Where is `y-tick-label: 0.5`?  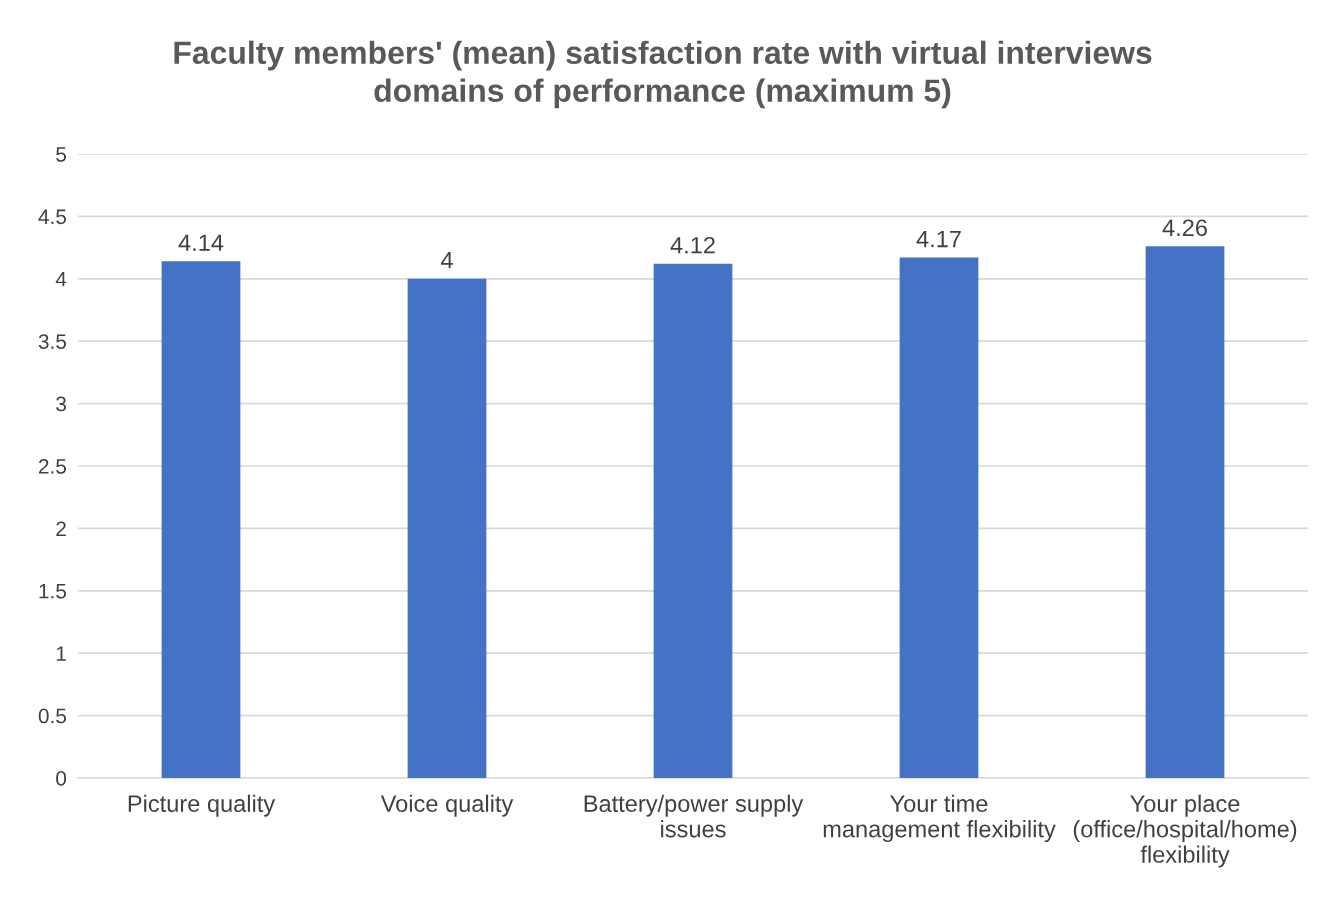 y-tick-label: 0.5 is located at coordinates (52, 716).